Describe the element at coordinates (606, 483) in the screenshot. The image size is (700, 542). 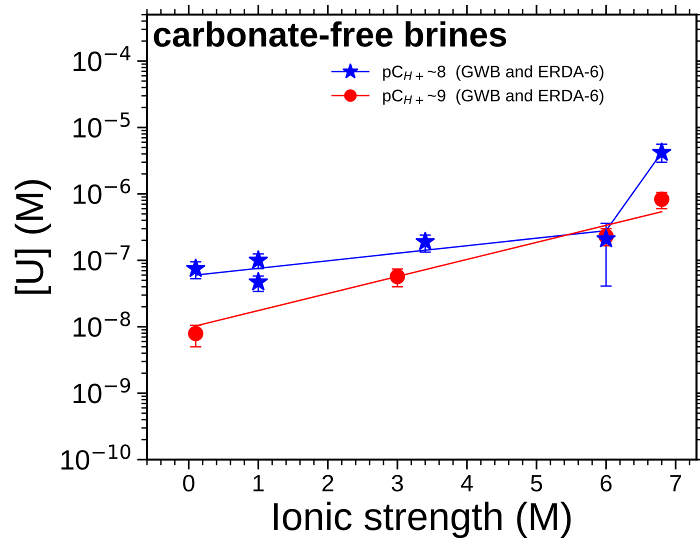
I see `x-tick-label: 6` at that location.